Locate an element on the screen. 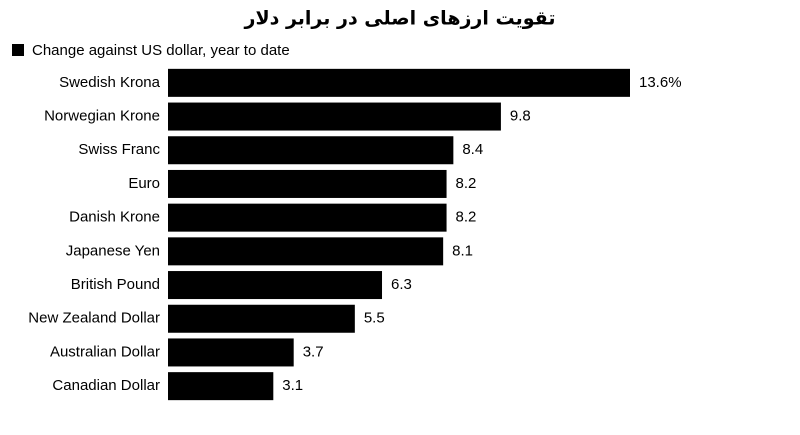  y-tick-label: Euro is located at coordinates (144, 183).